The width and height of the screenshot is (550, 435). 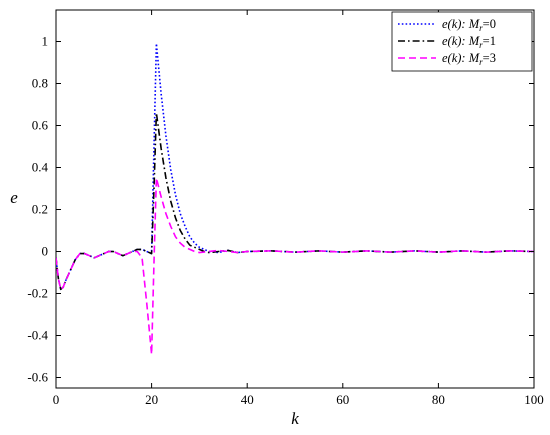 What do you see at coordinates (247, 399) in the screenshot?
I see `x-tick-label: 40` at bounding box center [247, 399].